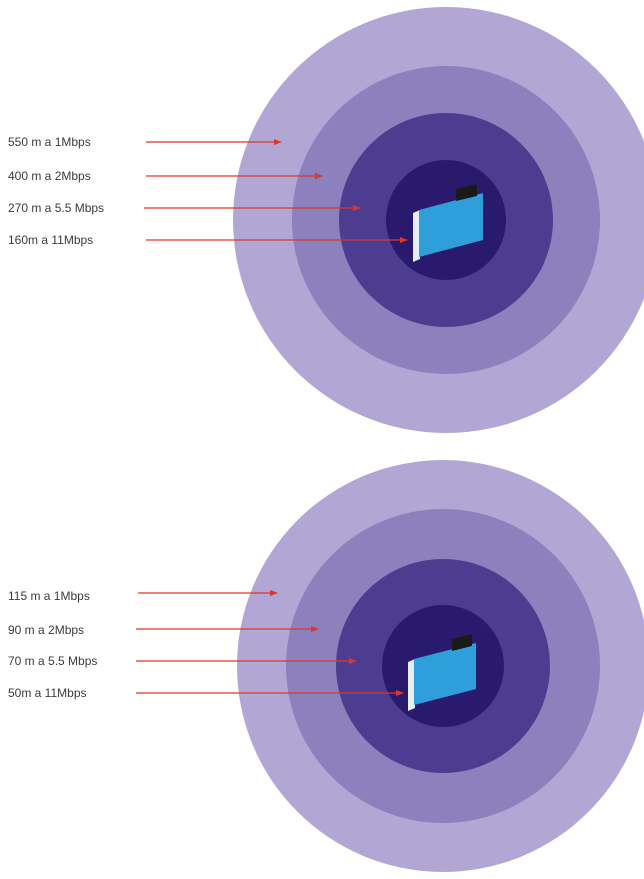  Describe the element at coordinates (206, 693) in the screenshot. I see `range-label-row: 50m a 11Mbps` at that location.